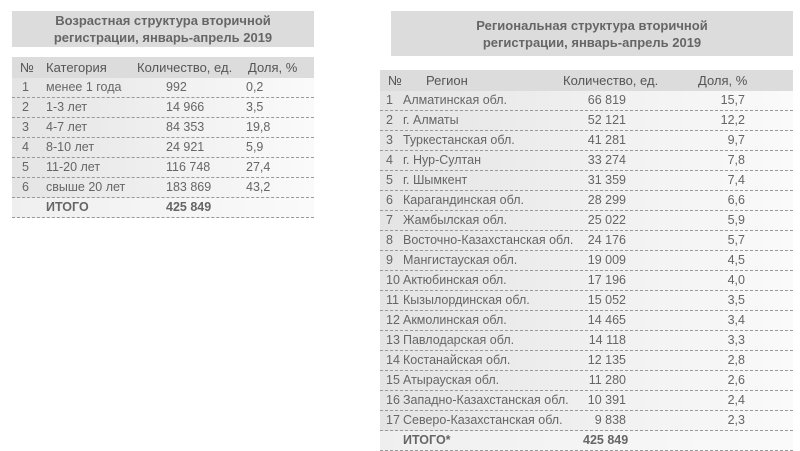 Image resolution: width=800 pixels, height=451 pixels. What do you see at coordinates (606, 200) in the screenshot?
I see `cell-count: 28 299` at bounding box center [606, 200].